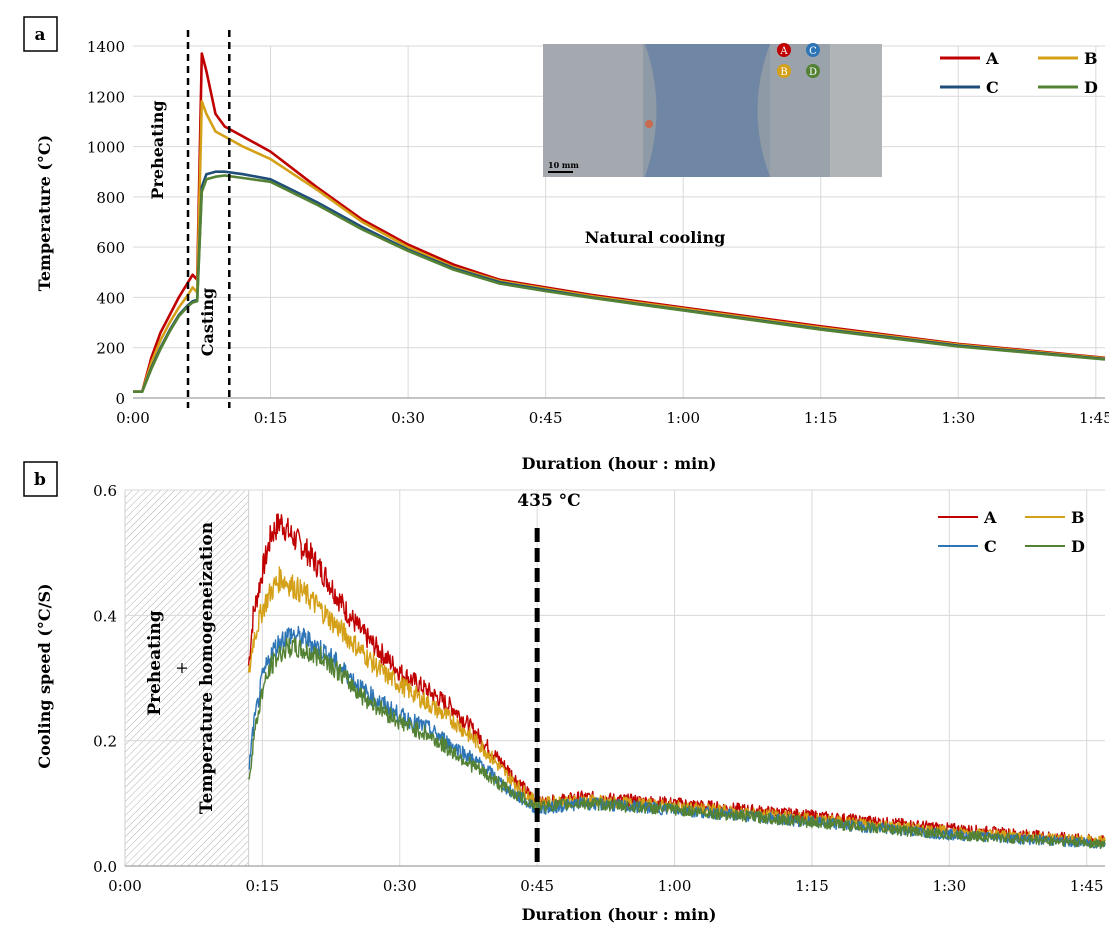 The image size is (1109, 935). I want to click on y-tick-label: 0.2, so click(105, 742).